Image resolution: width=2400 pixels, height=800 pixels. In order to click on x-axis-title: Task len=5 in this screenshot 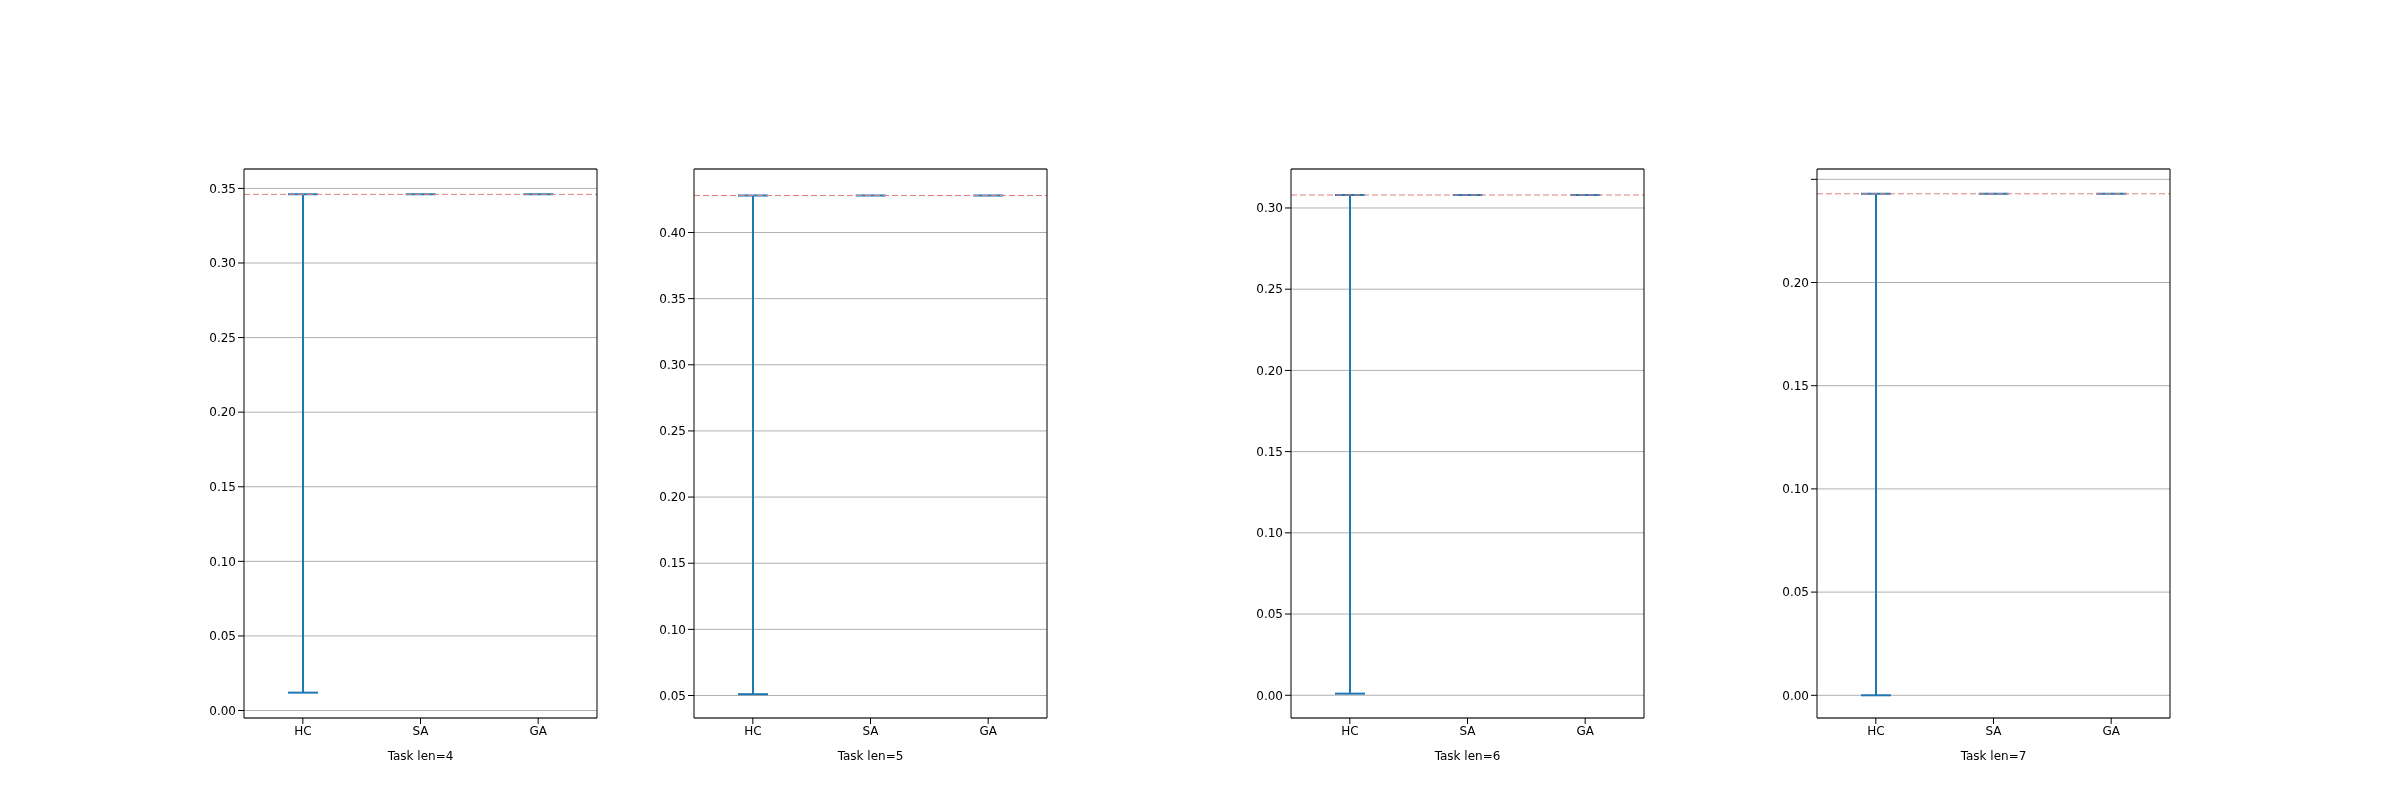, I will do `click(870, 756)`.